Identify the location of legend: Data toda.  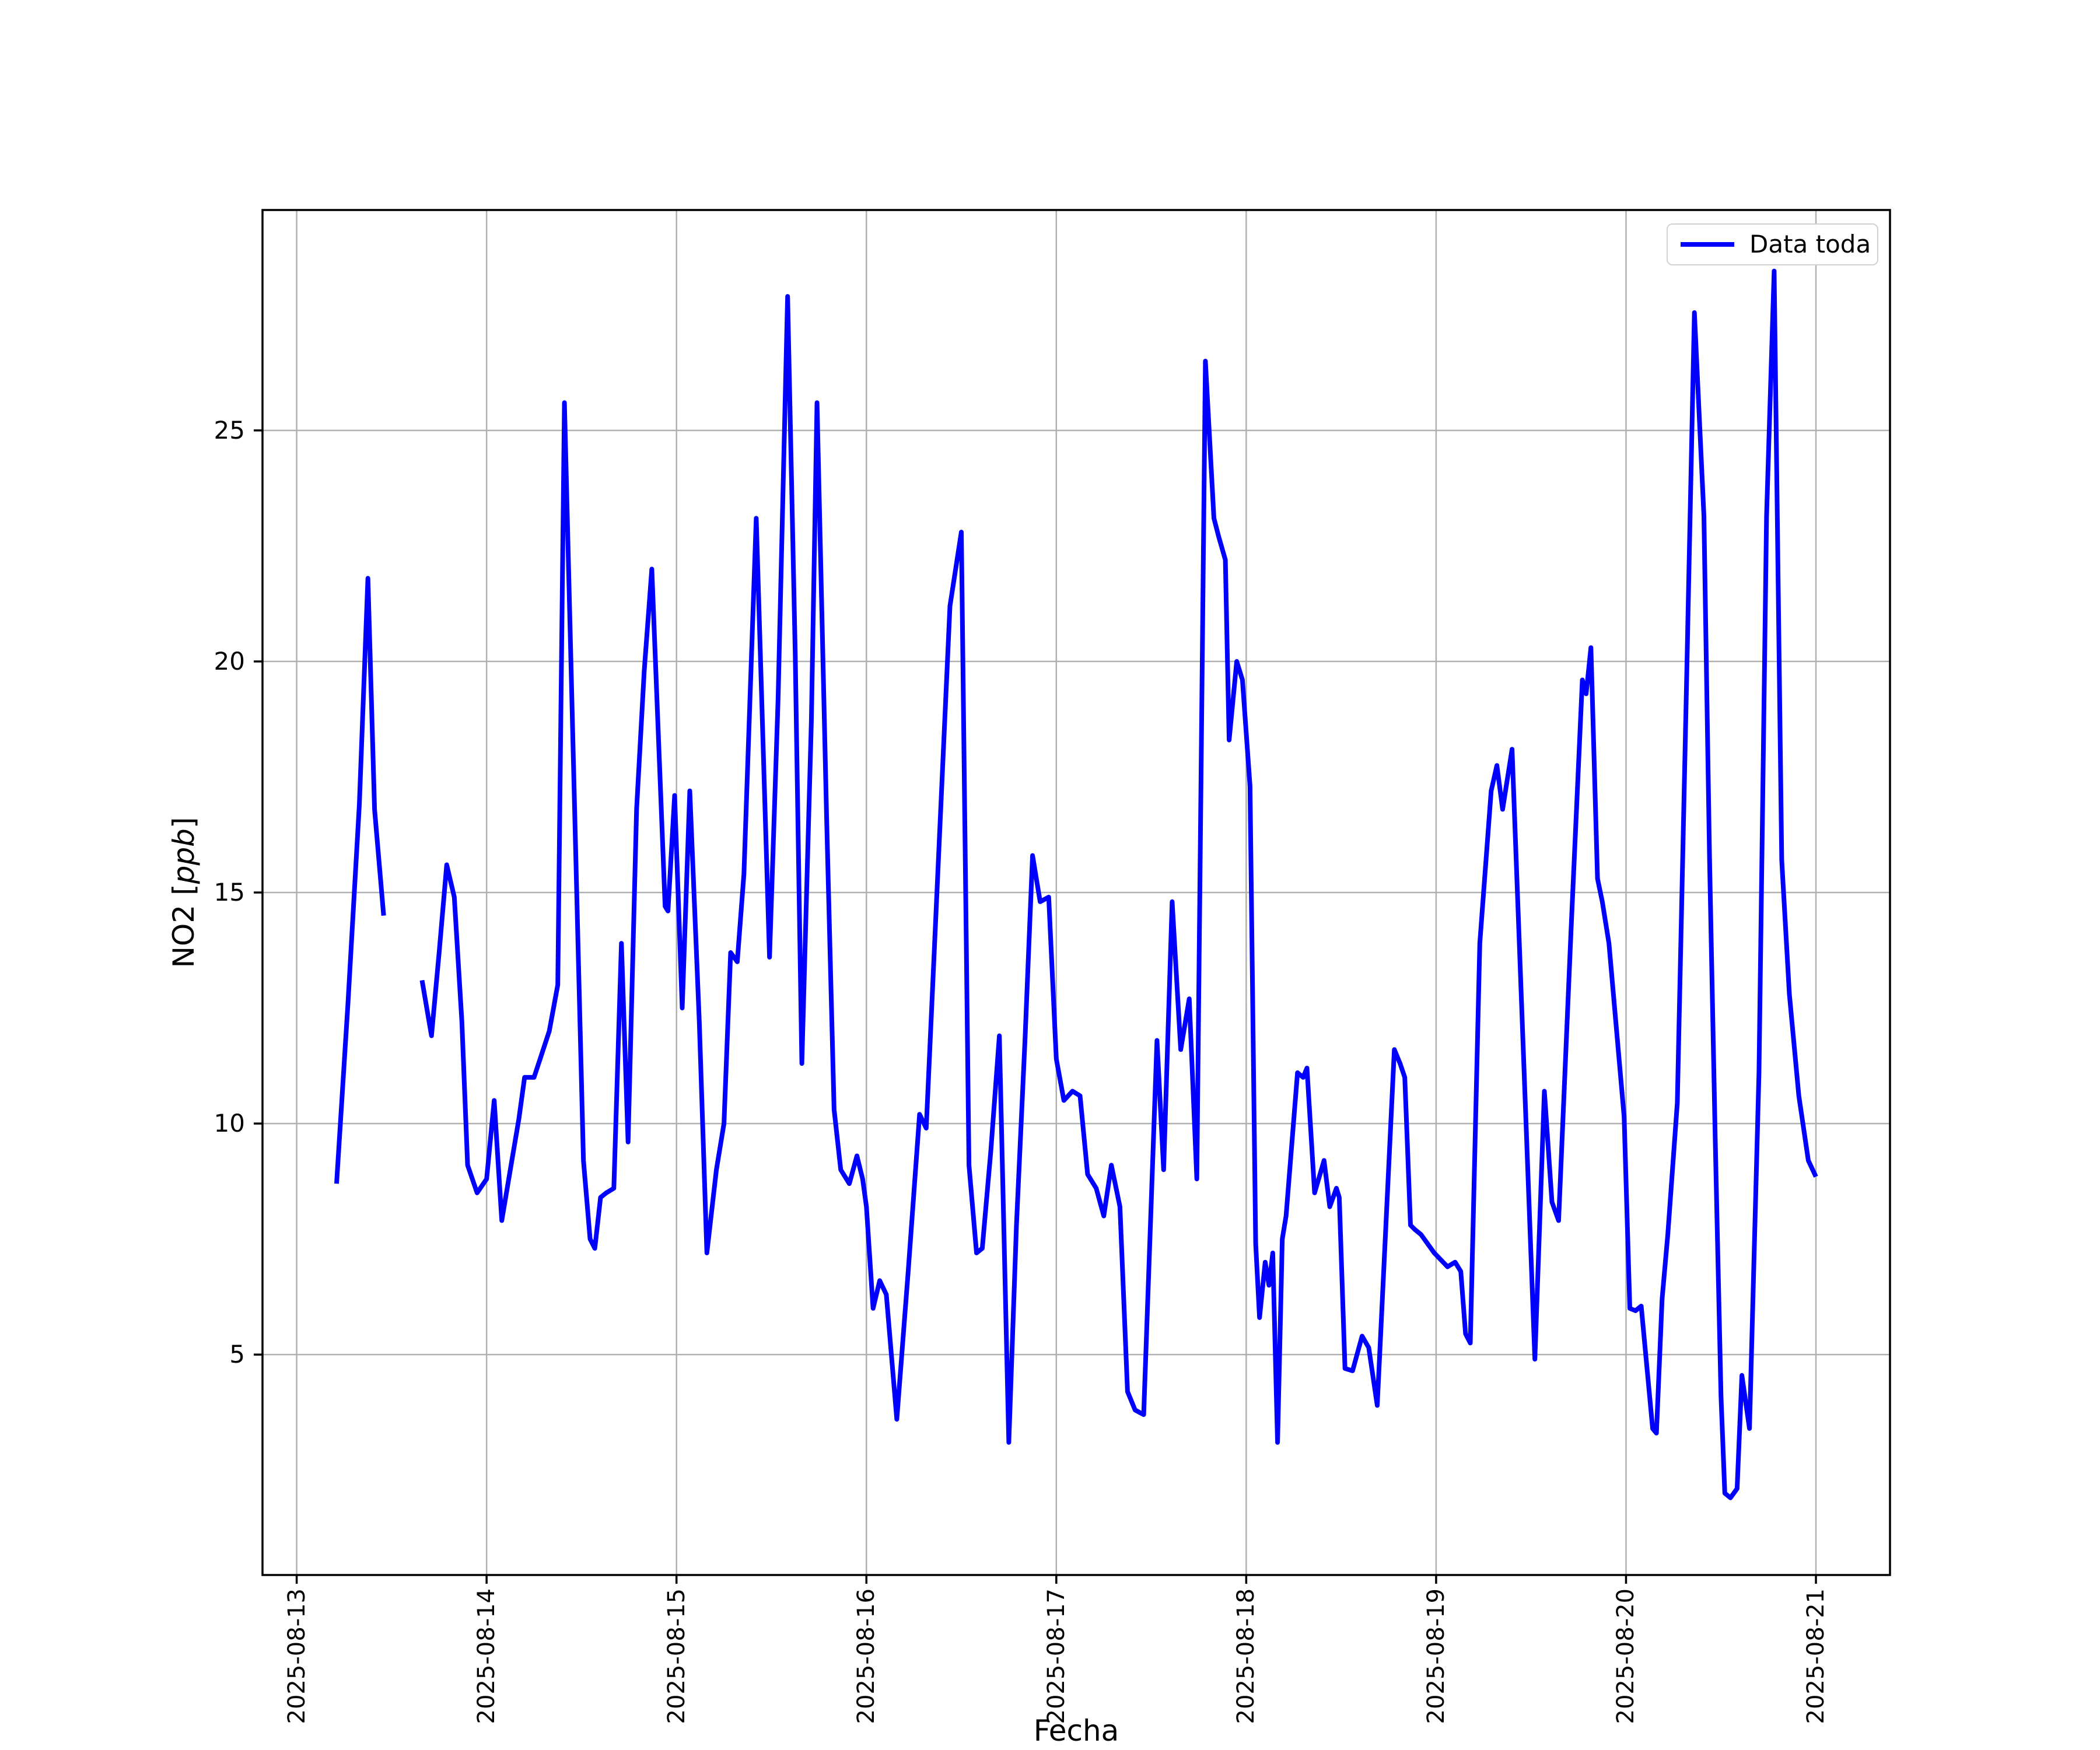
(1772, 244).